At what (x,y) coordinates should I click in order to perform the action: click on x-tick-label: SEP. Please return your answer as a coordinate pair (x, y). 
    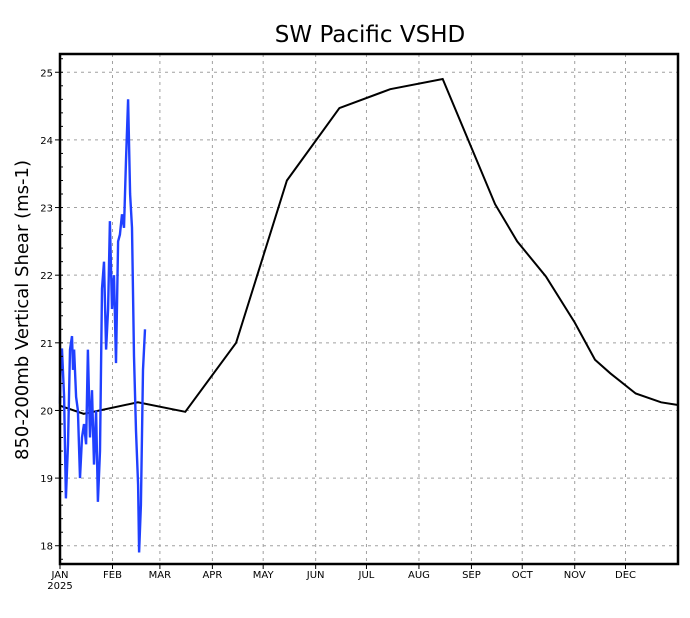
    Looking at the image, I should click on (471, 575).